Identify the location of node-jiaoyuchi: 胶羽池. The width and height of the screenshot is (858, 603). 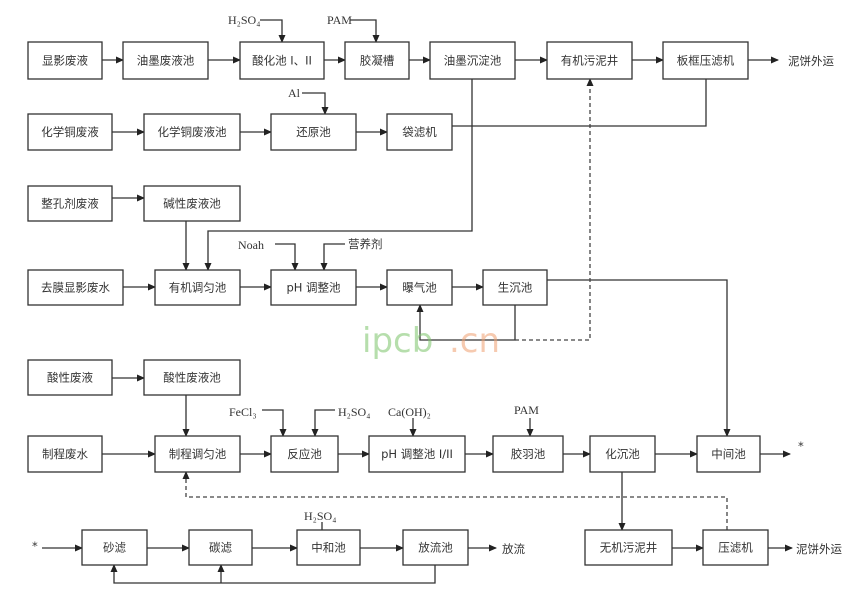
(528, 454).